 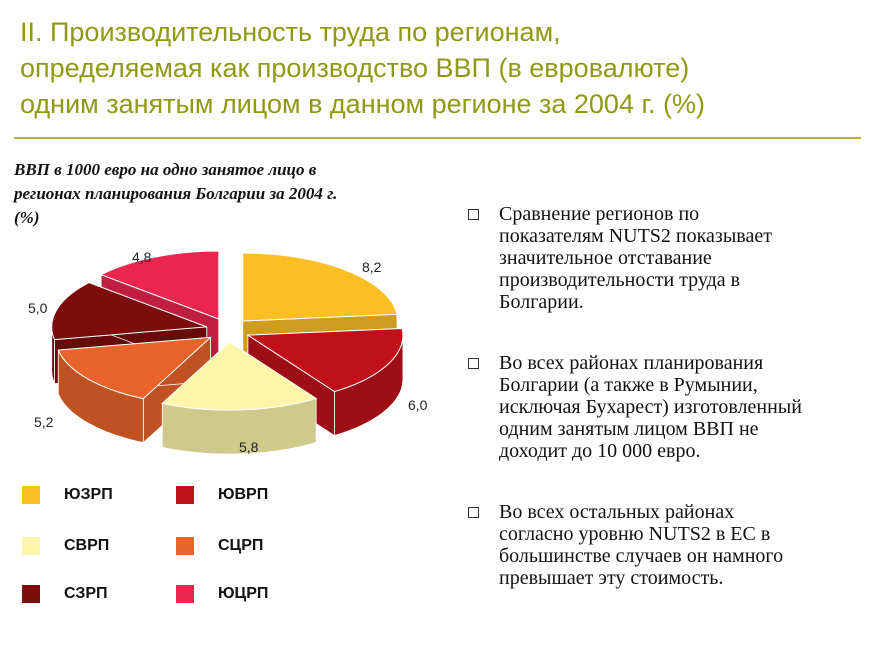 I want to click on legend-item-szrp: СЗРП, so click(x=65, y=594).